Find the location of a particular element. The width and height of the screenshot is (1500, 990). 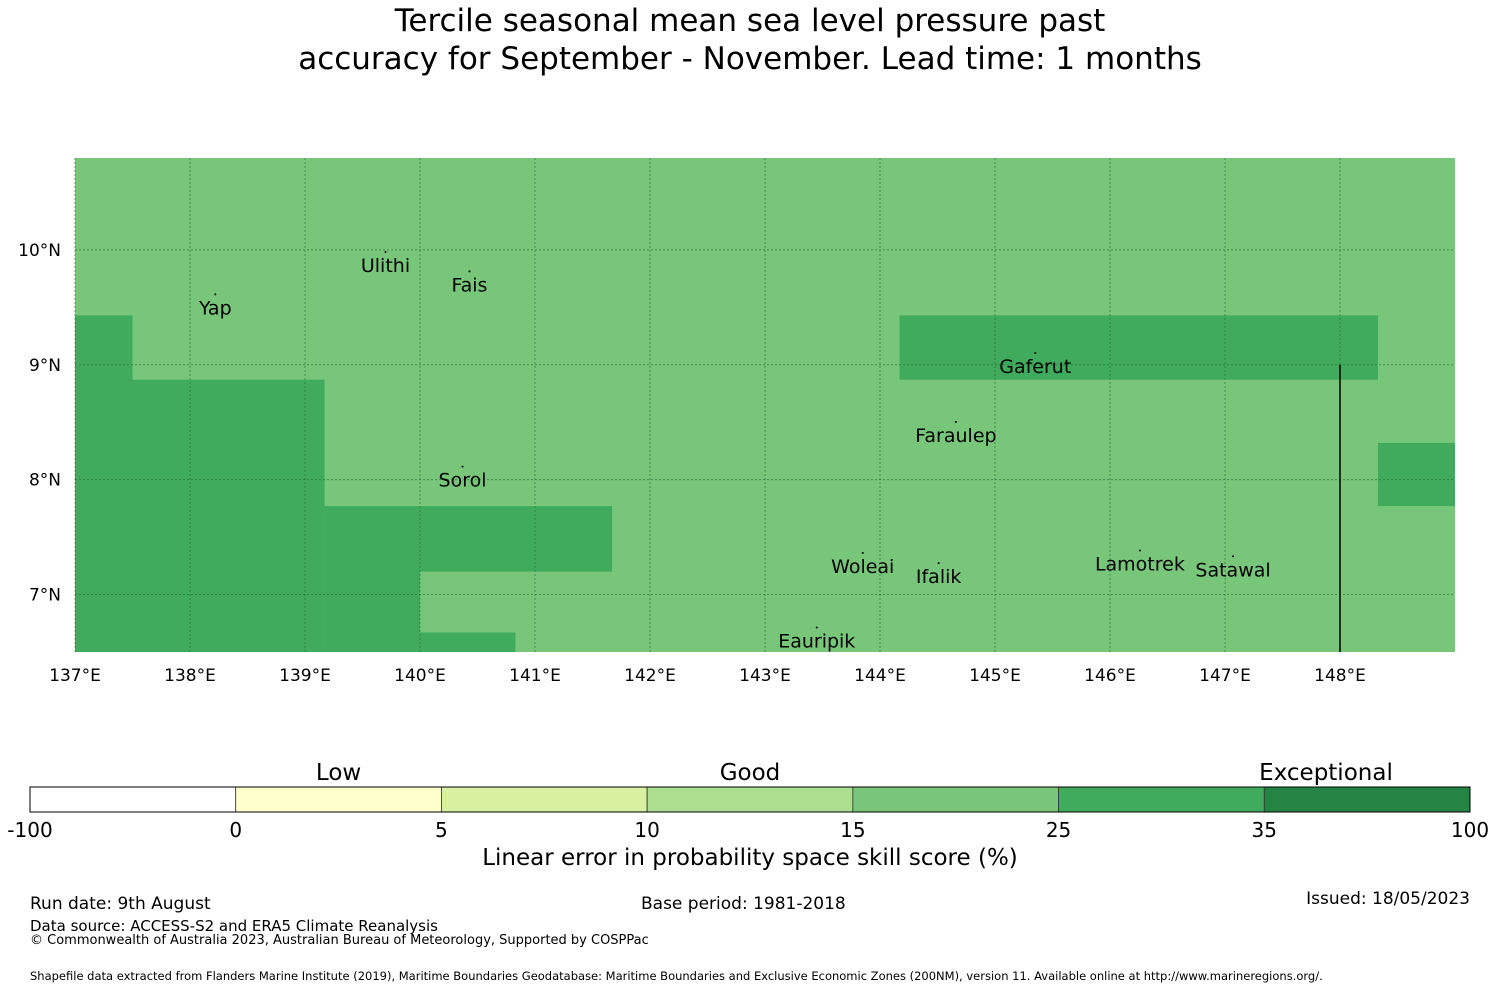

place-label: Ulithi is located at coordinates (385, 266).